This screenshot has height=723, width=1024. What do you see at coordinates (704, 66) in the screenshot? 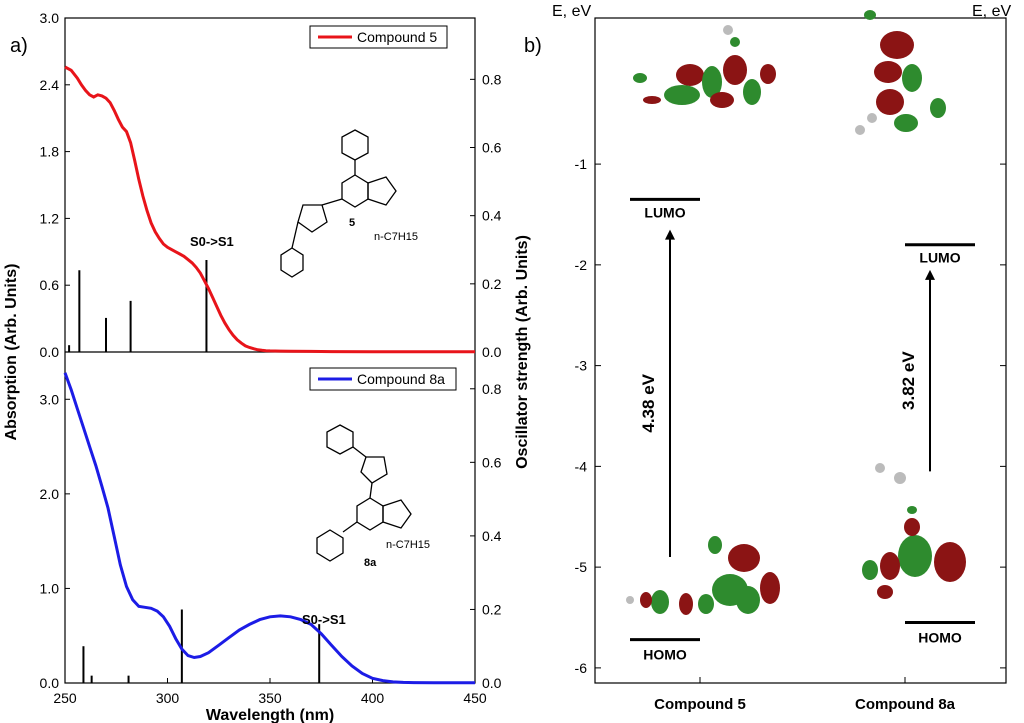
I see `lumo-5-orbital-image` at bounding box center [704, 66].